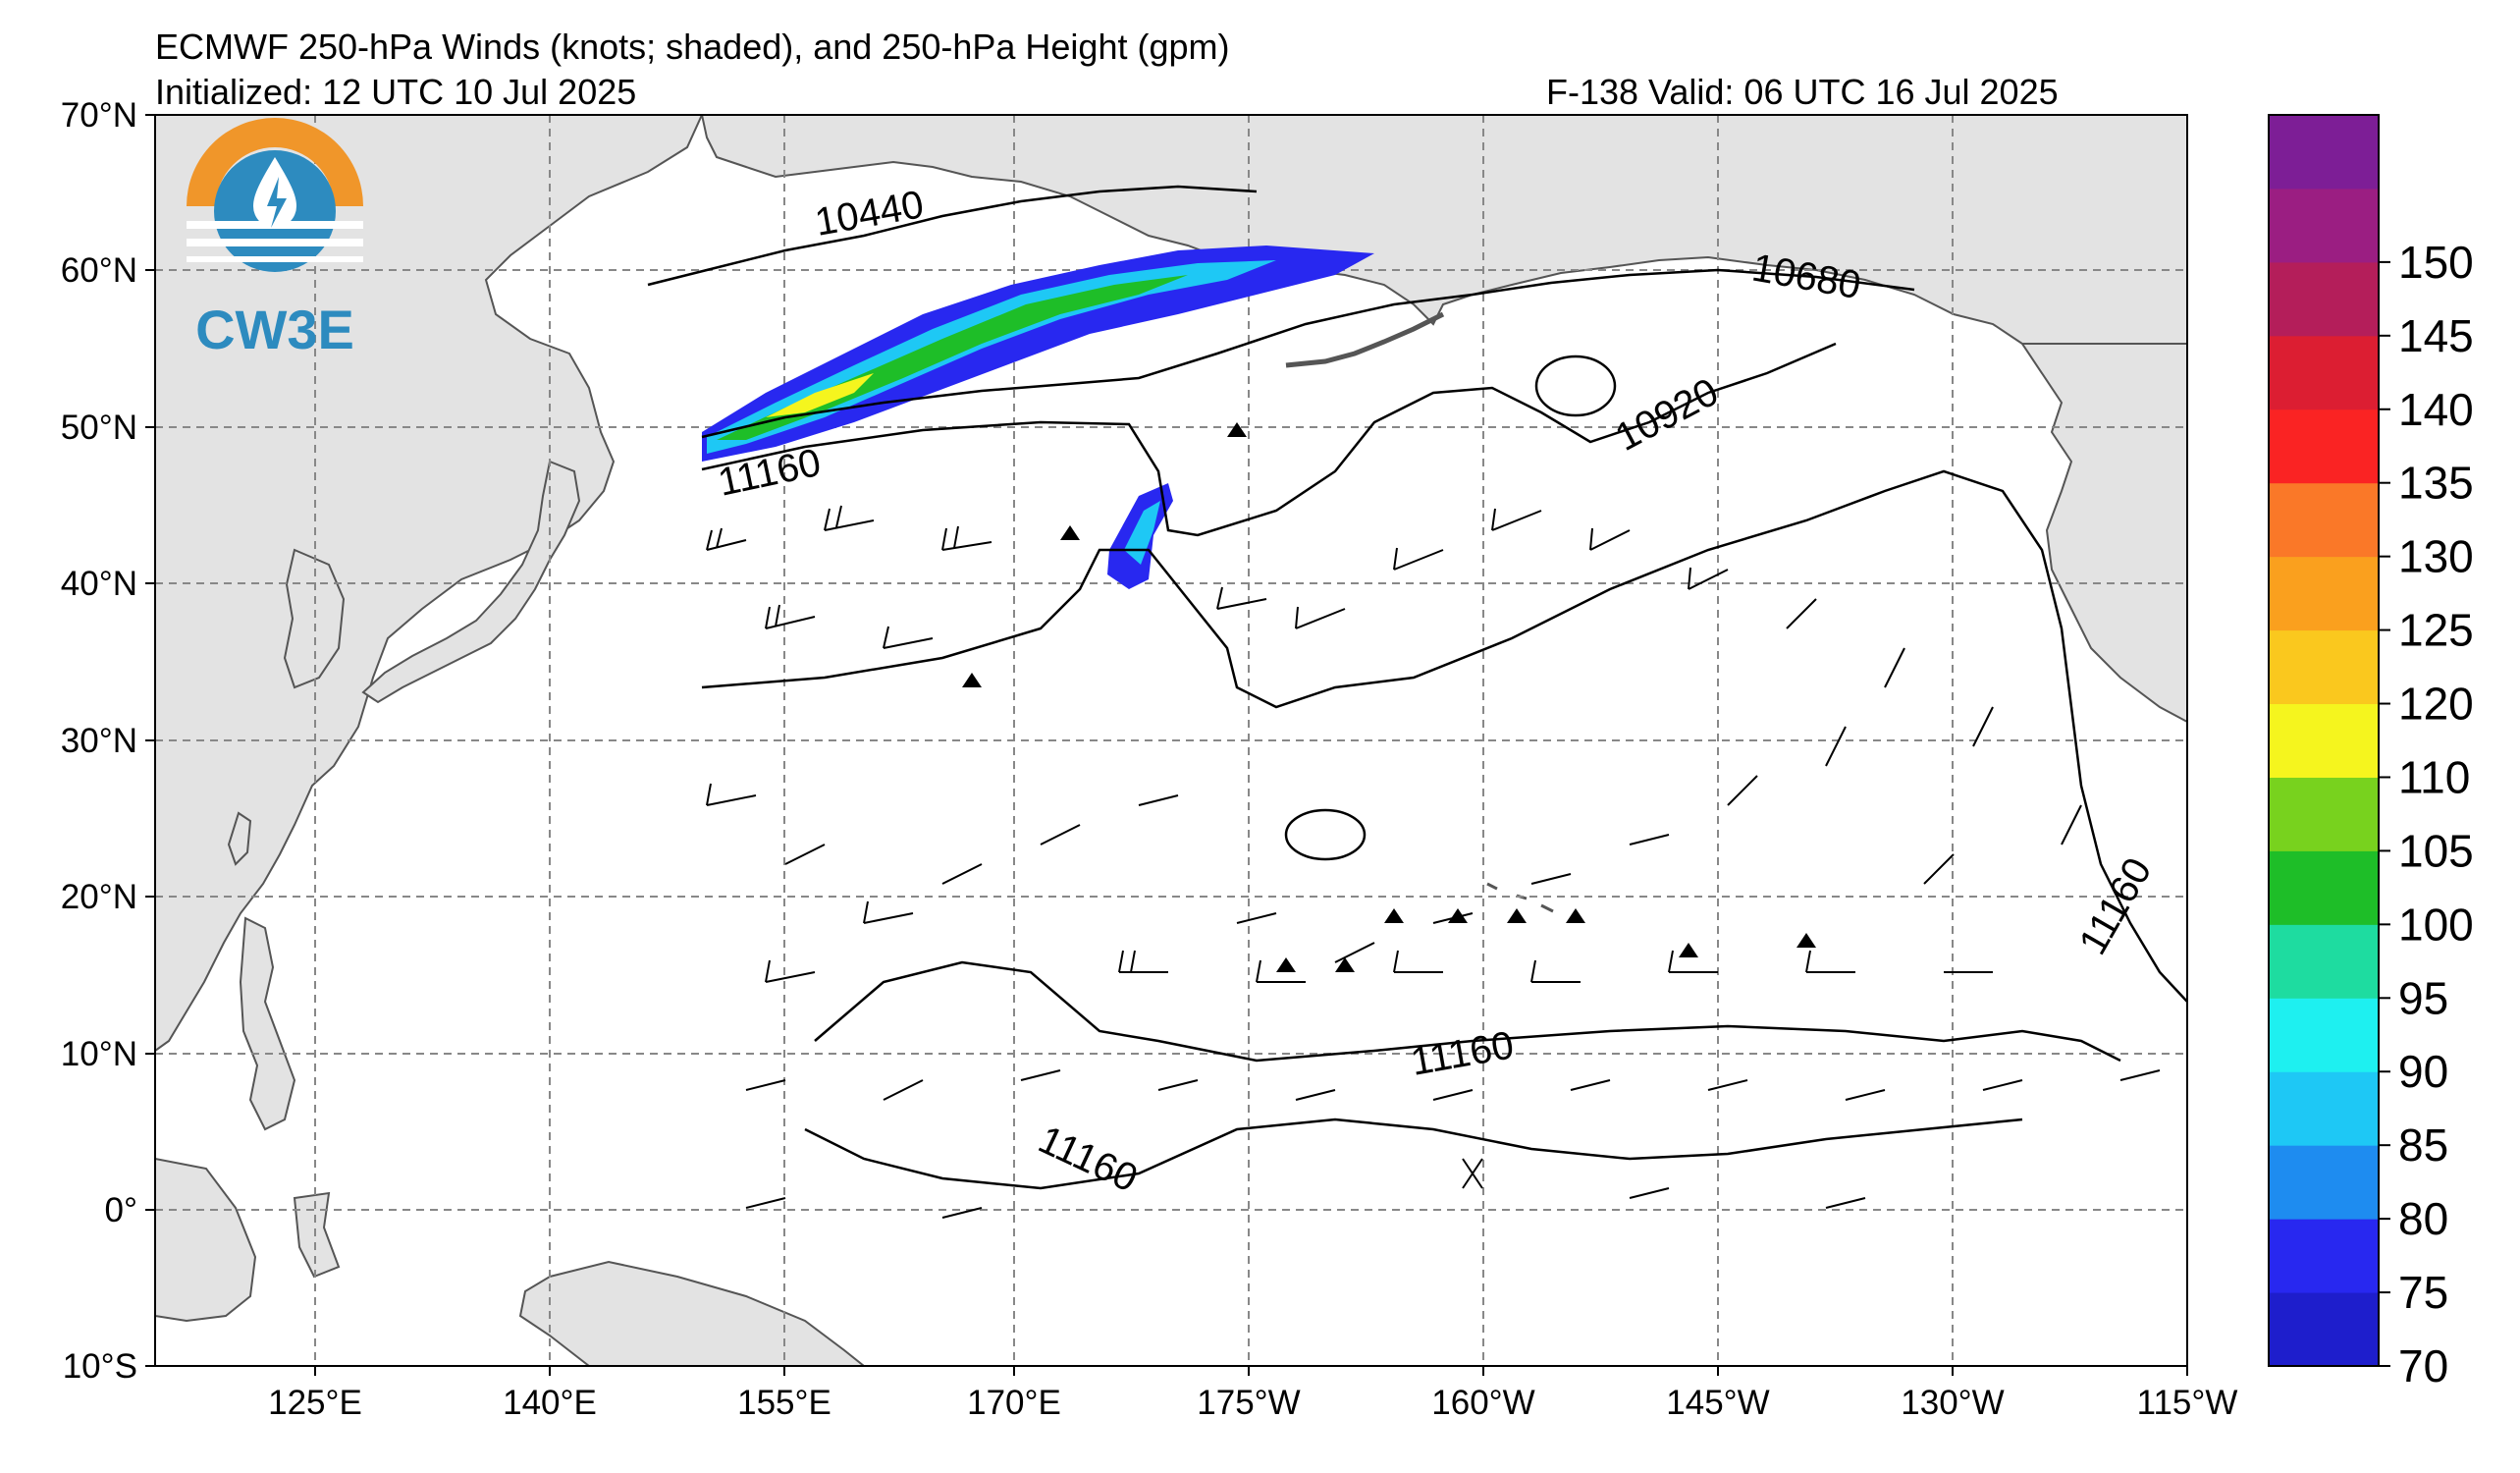 The image size is (2520, 1473). What do you see at coordinates (2436, 924) in the screenshot?
I see `colorbar-label: 100` at bounding box center [2436, 924].